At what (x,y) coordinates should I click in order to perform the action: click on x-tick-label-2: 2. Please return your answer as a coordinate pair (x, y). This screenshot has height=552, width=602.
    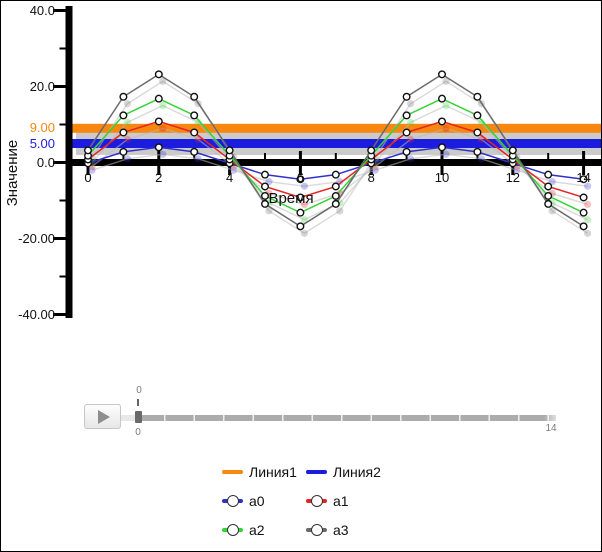
    Looking at the image, I should click on (159, 177).